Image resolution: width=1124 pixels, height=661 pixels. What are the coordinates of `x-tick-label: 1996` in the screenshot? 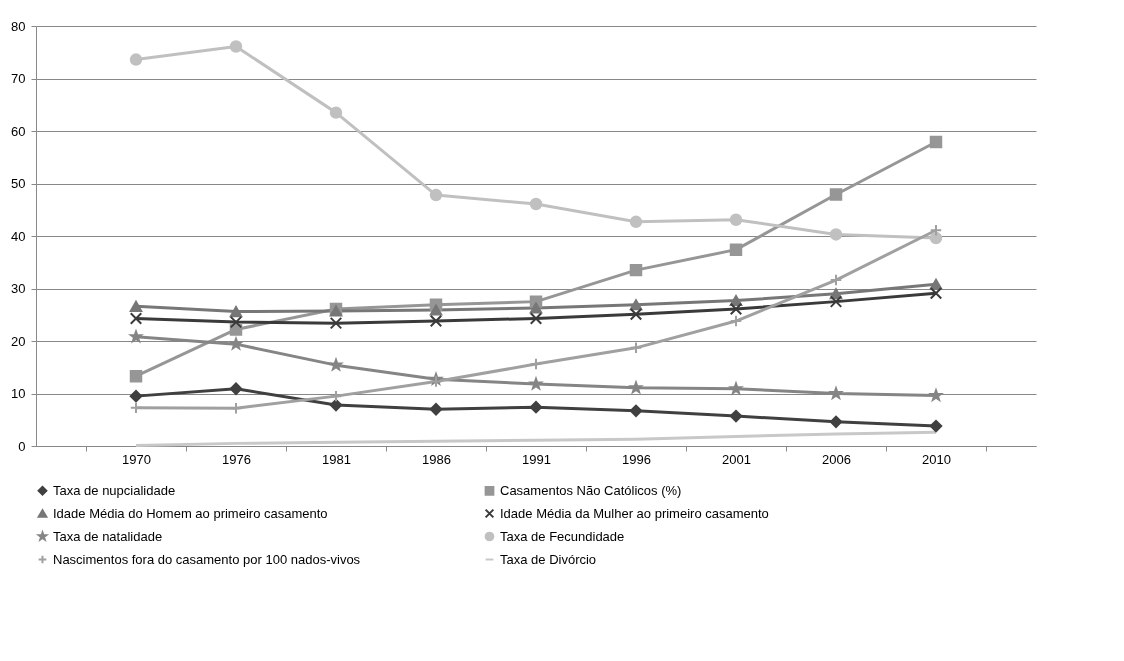 It's located at (636, 459).